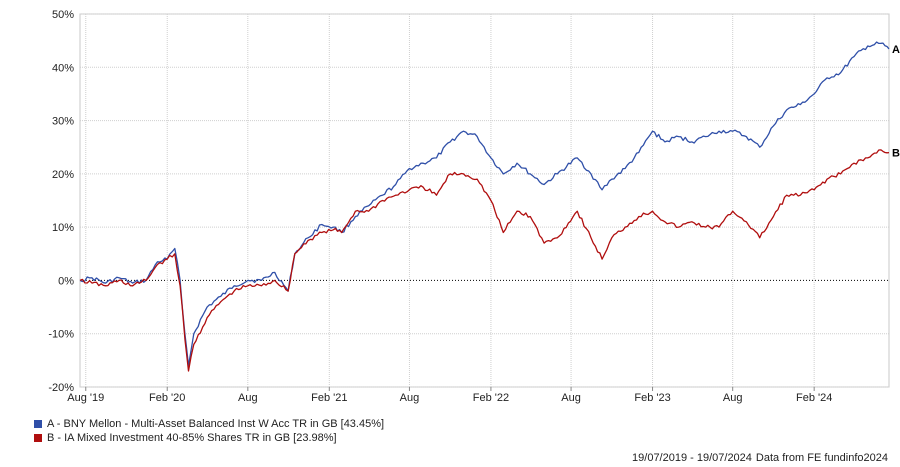  What do you see at coordinates (491, 398) in the screenshot?
I see `x-tick-label: Feb '22` at bounding box center [491, 398].